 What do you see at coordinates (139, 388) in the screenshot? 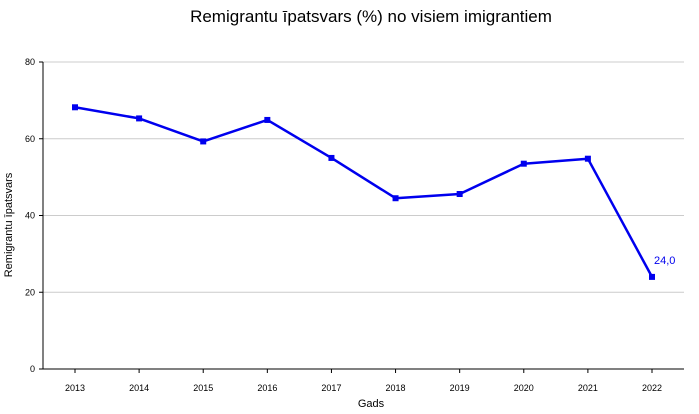
I see `x-tick-label: 2014` at bounding box center [139, 388].